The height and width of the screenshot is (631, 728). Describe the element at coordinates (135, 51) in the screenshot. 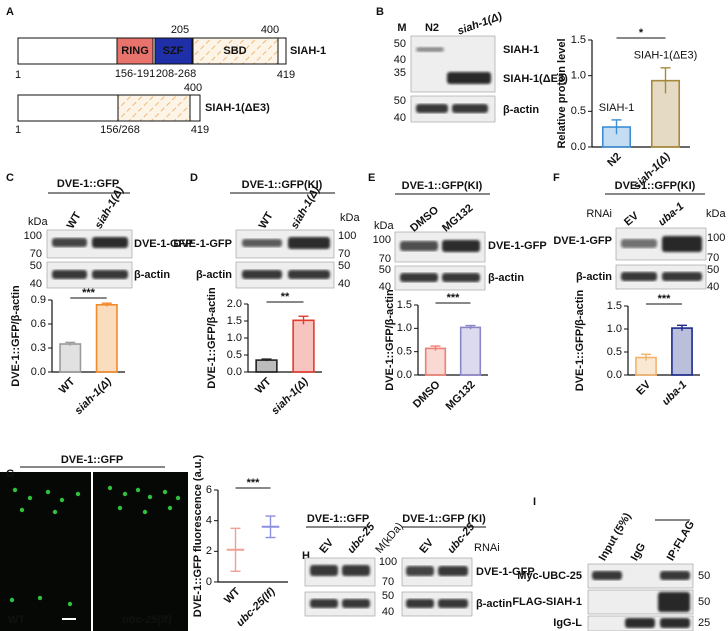

I see `label: RING` at that location.